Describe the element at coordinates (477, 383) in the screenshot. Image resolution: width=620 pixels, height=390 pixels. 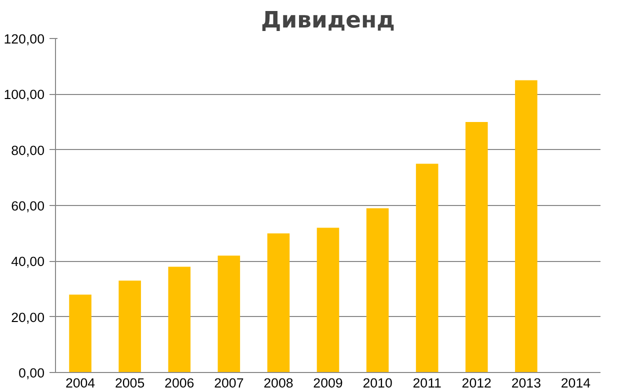
I see `x-tick-label: 2012` at that location.